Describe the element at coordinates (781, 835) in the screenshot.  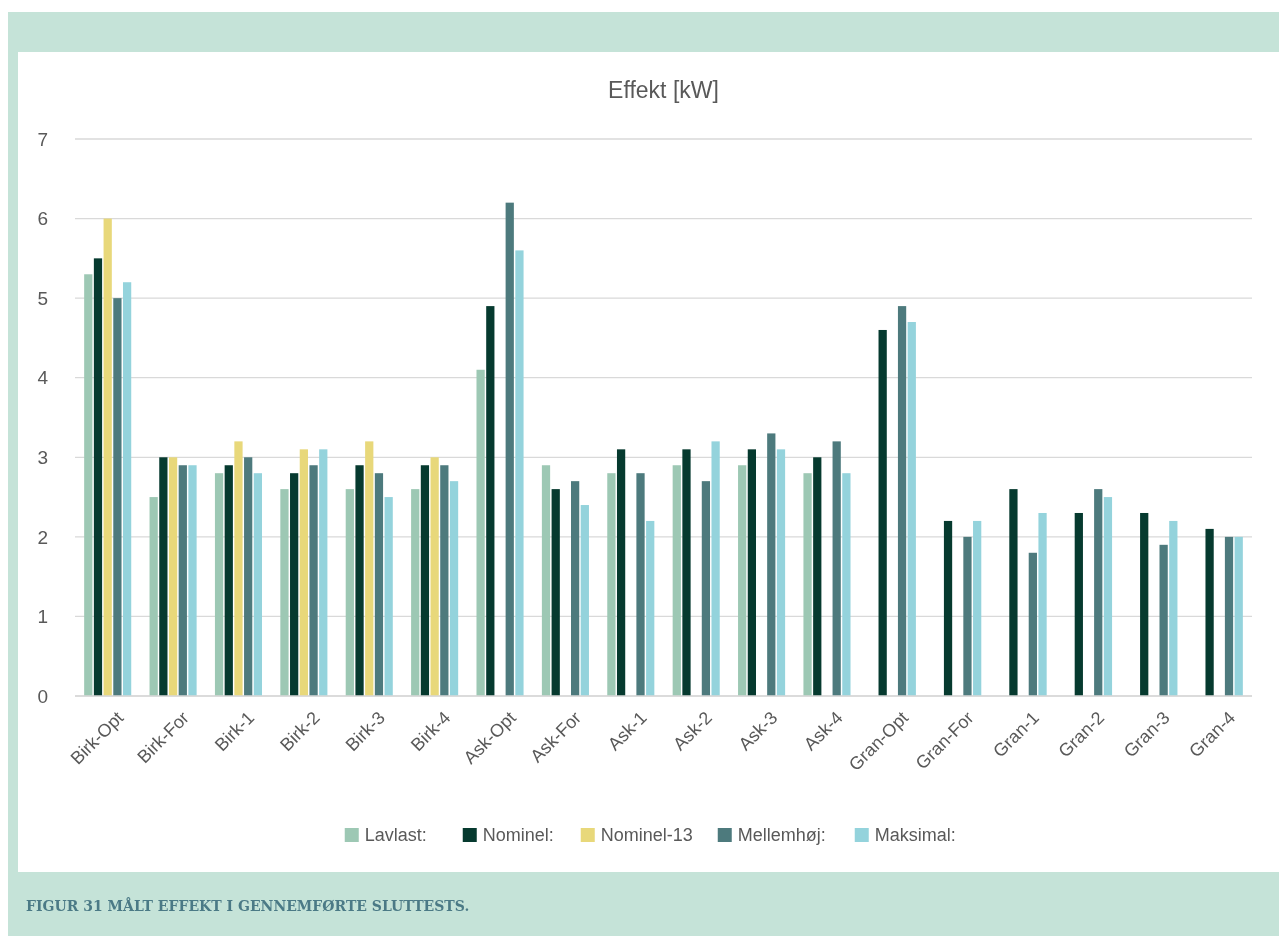
I see `legend-label: Mellemhøj:` at that location.